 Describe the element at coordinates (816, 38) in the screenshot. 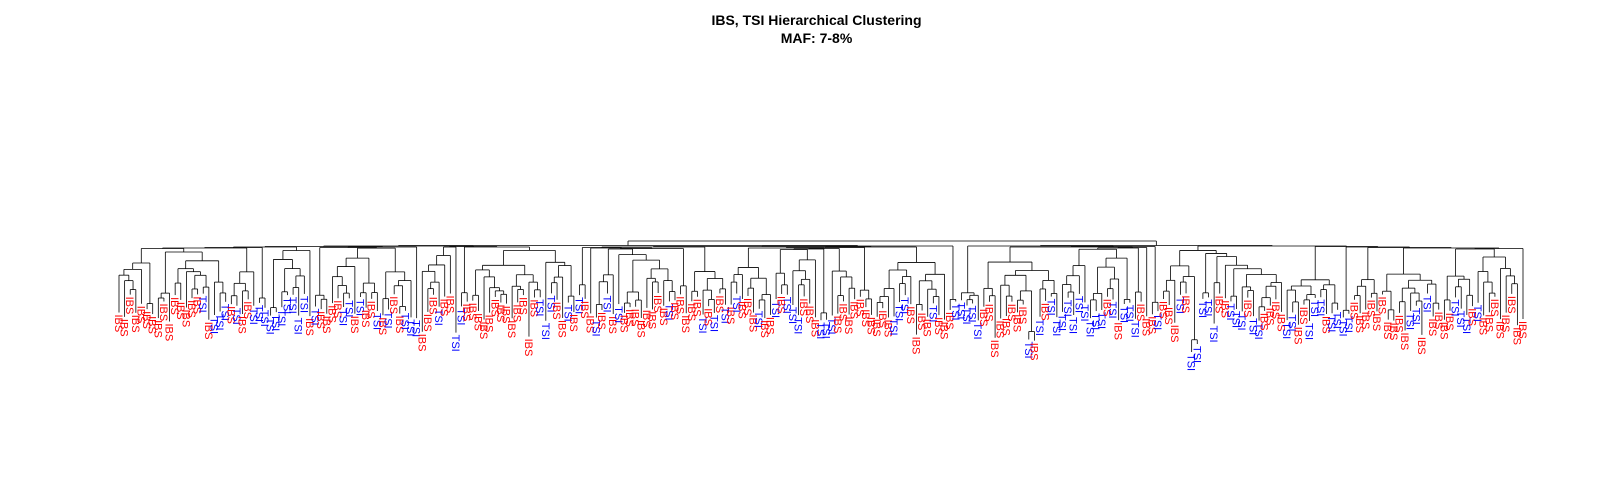

I see `chart-subtitle: MAF: 7-8%` at that location.